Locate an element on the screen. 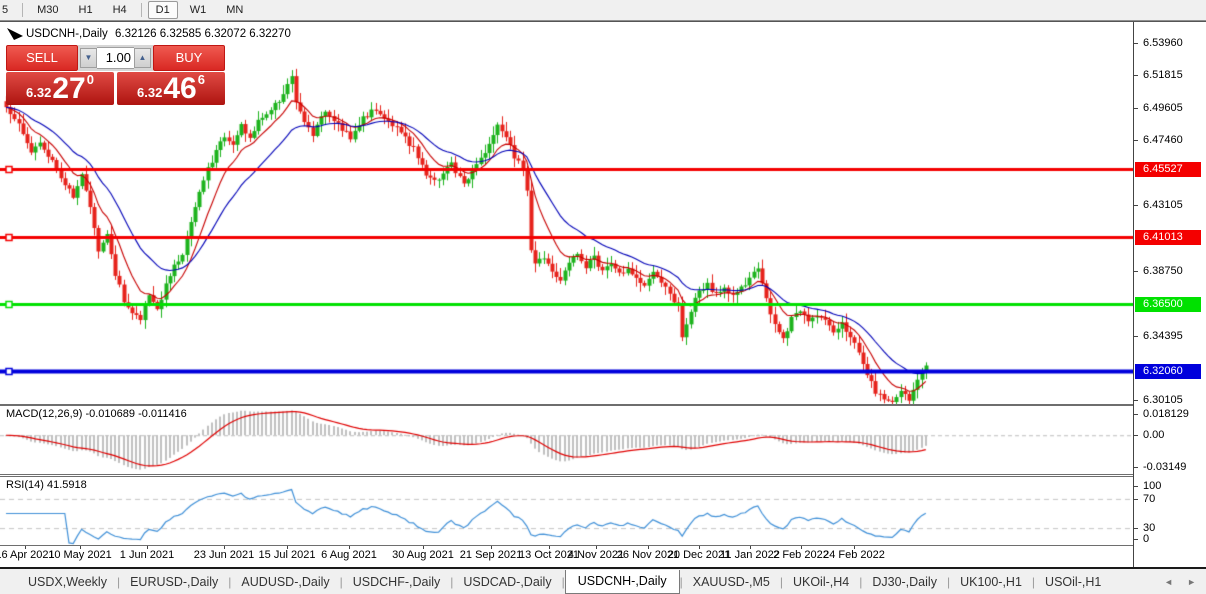 The image size is (1206, 594). chart-arrow-icon is located at coordinates (15, 34).